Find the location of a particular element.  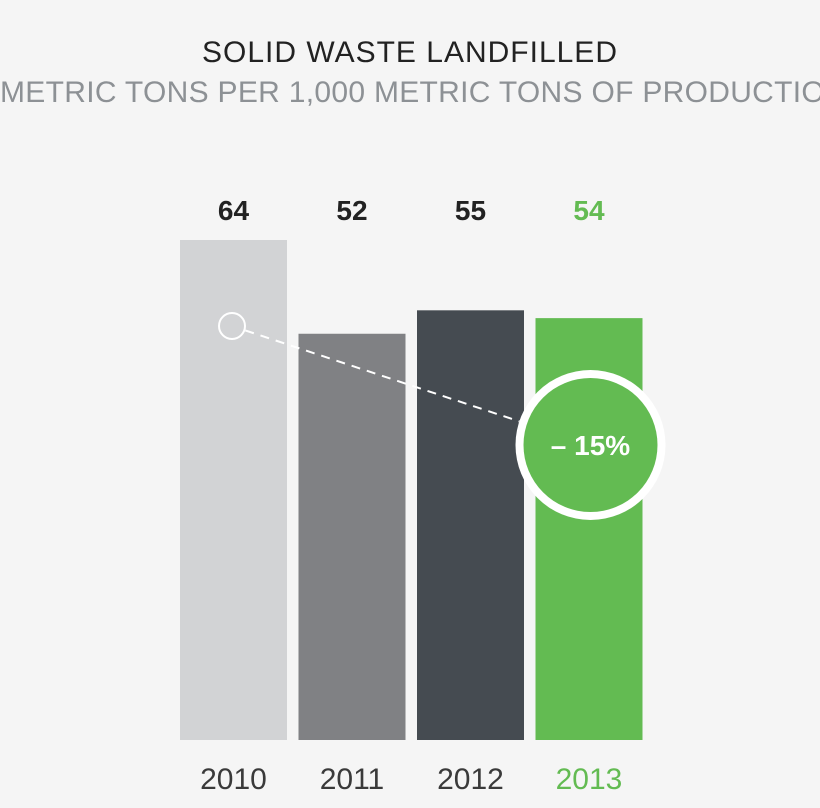

value-label-2012: 55 is located at coordinates (470, 210).